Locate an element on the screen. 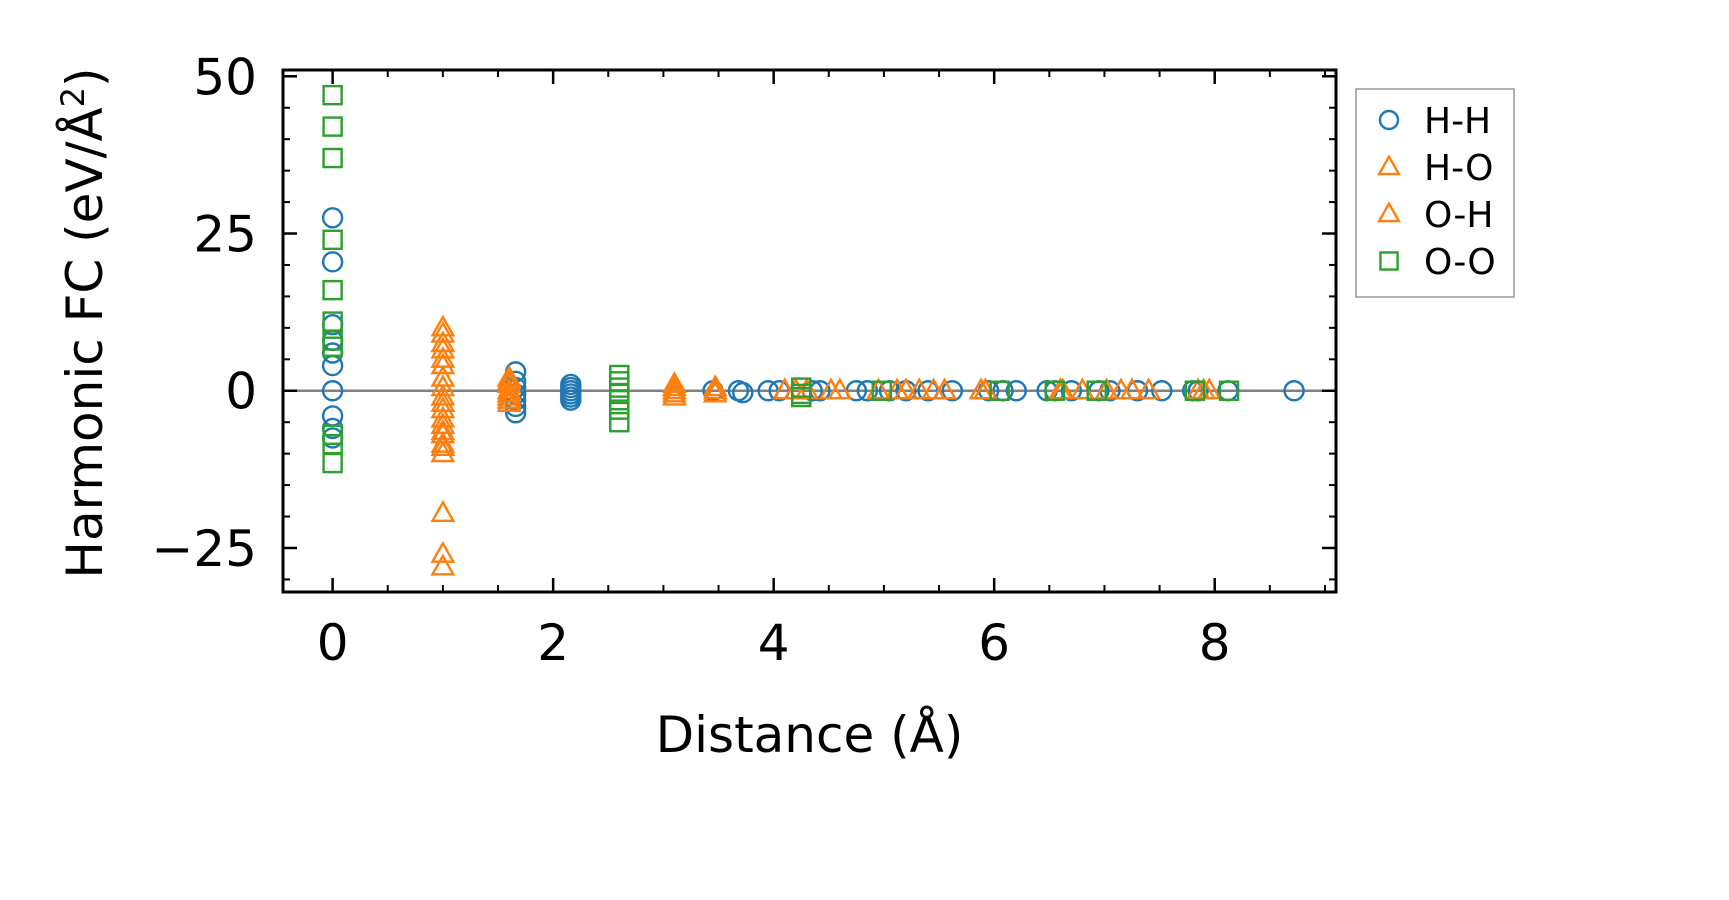 The height and width of the screenshot is (900, 1729). legend-marker-o-o is located at coordinates (1389, 261).